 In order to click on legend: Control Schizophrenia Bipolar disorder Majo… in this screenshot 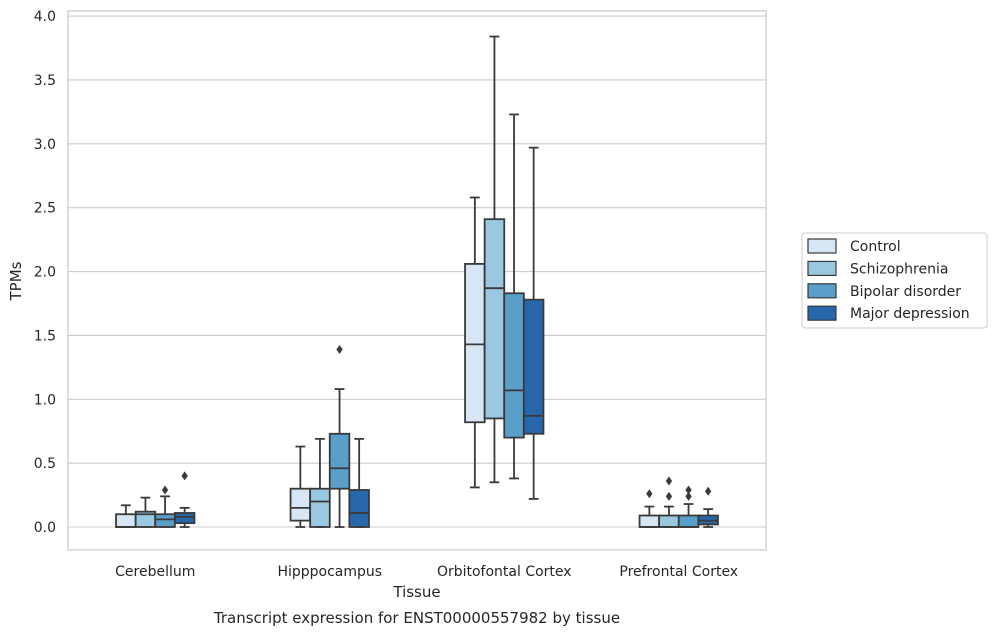, I will do `click(894, 280)`.